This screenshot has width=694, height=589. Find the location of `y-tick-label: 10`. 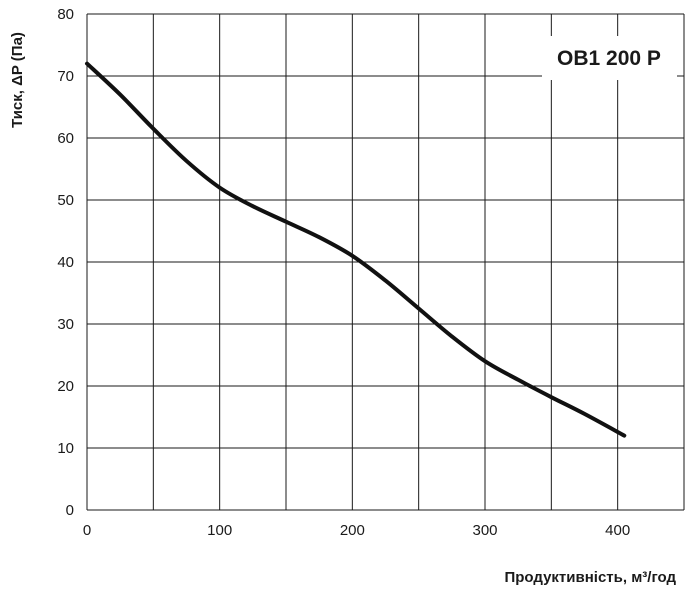

y-tick-label: 10 is located at coordinates (65, 448).